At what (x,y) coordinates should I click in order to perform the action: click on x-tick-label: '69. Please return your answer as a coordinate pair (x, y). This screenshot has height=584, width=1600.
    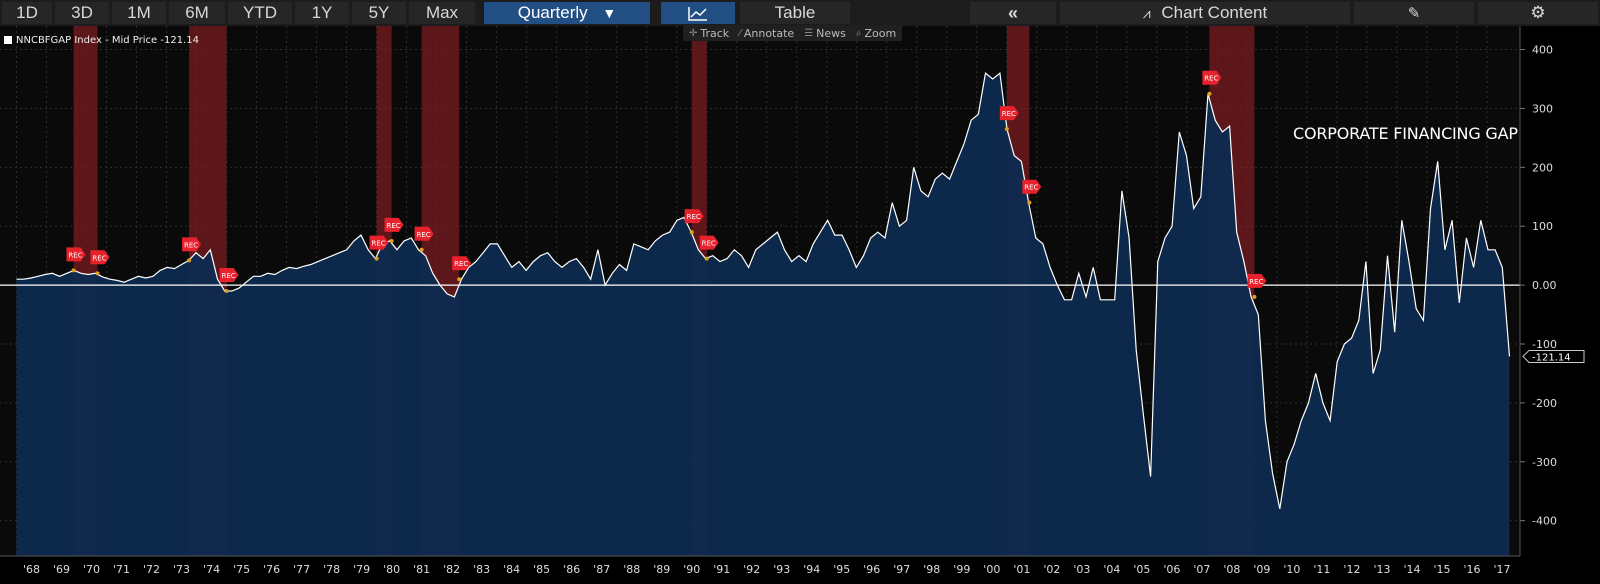
    Looking at the image, I should click on (61, 569).